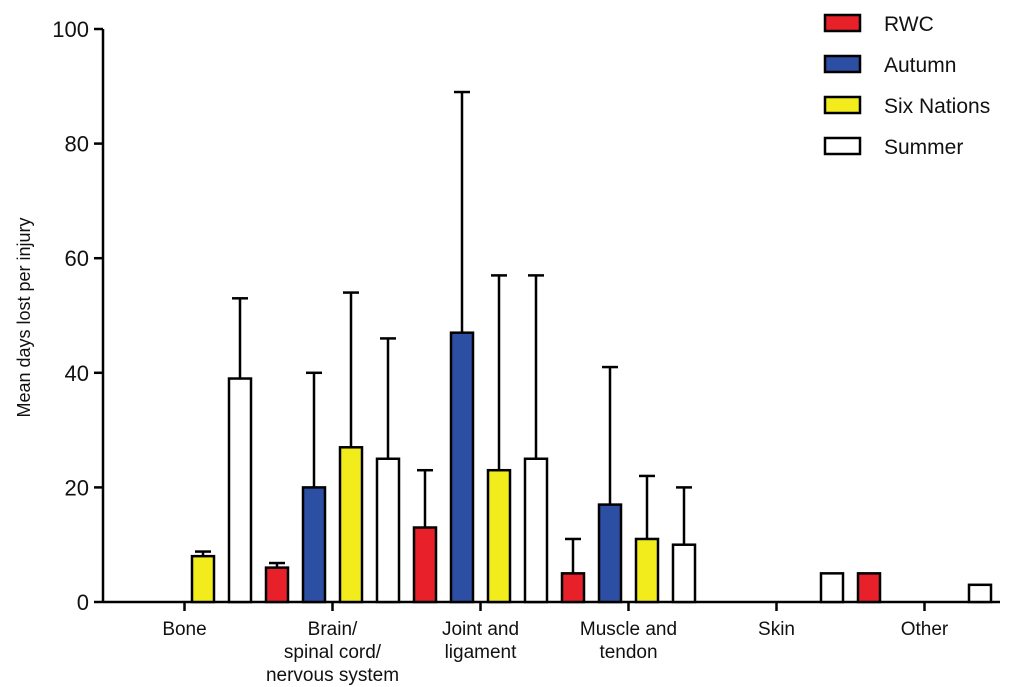  Describe the element at coordinates (923, 147) in the screenshot. I see `legend-label: Summer` at that location.